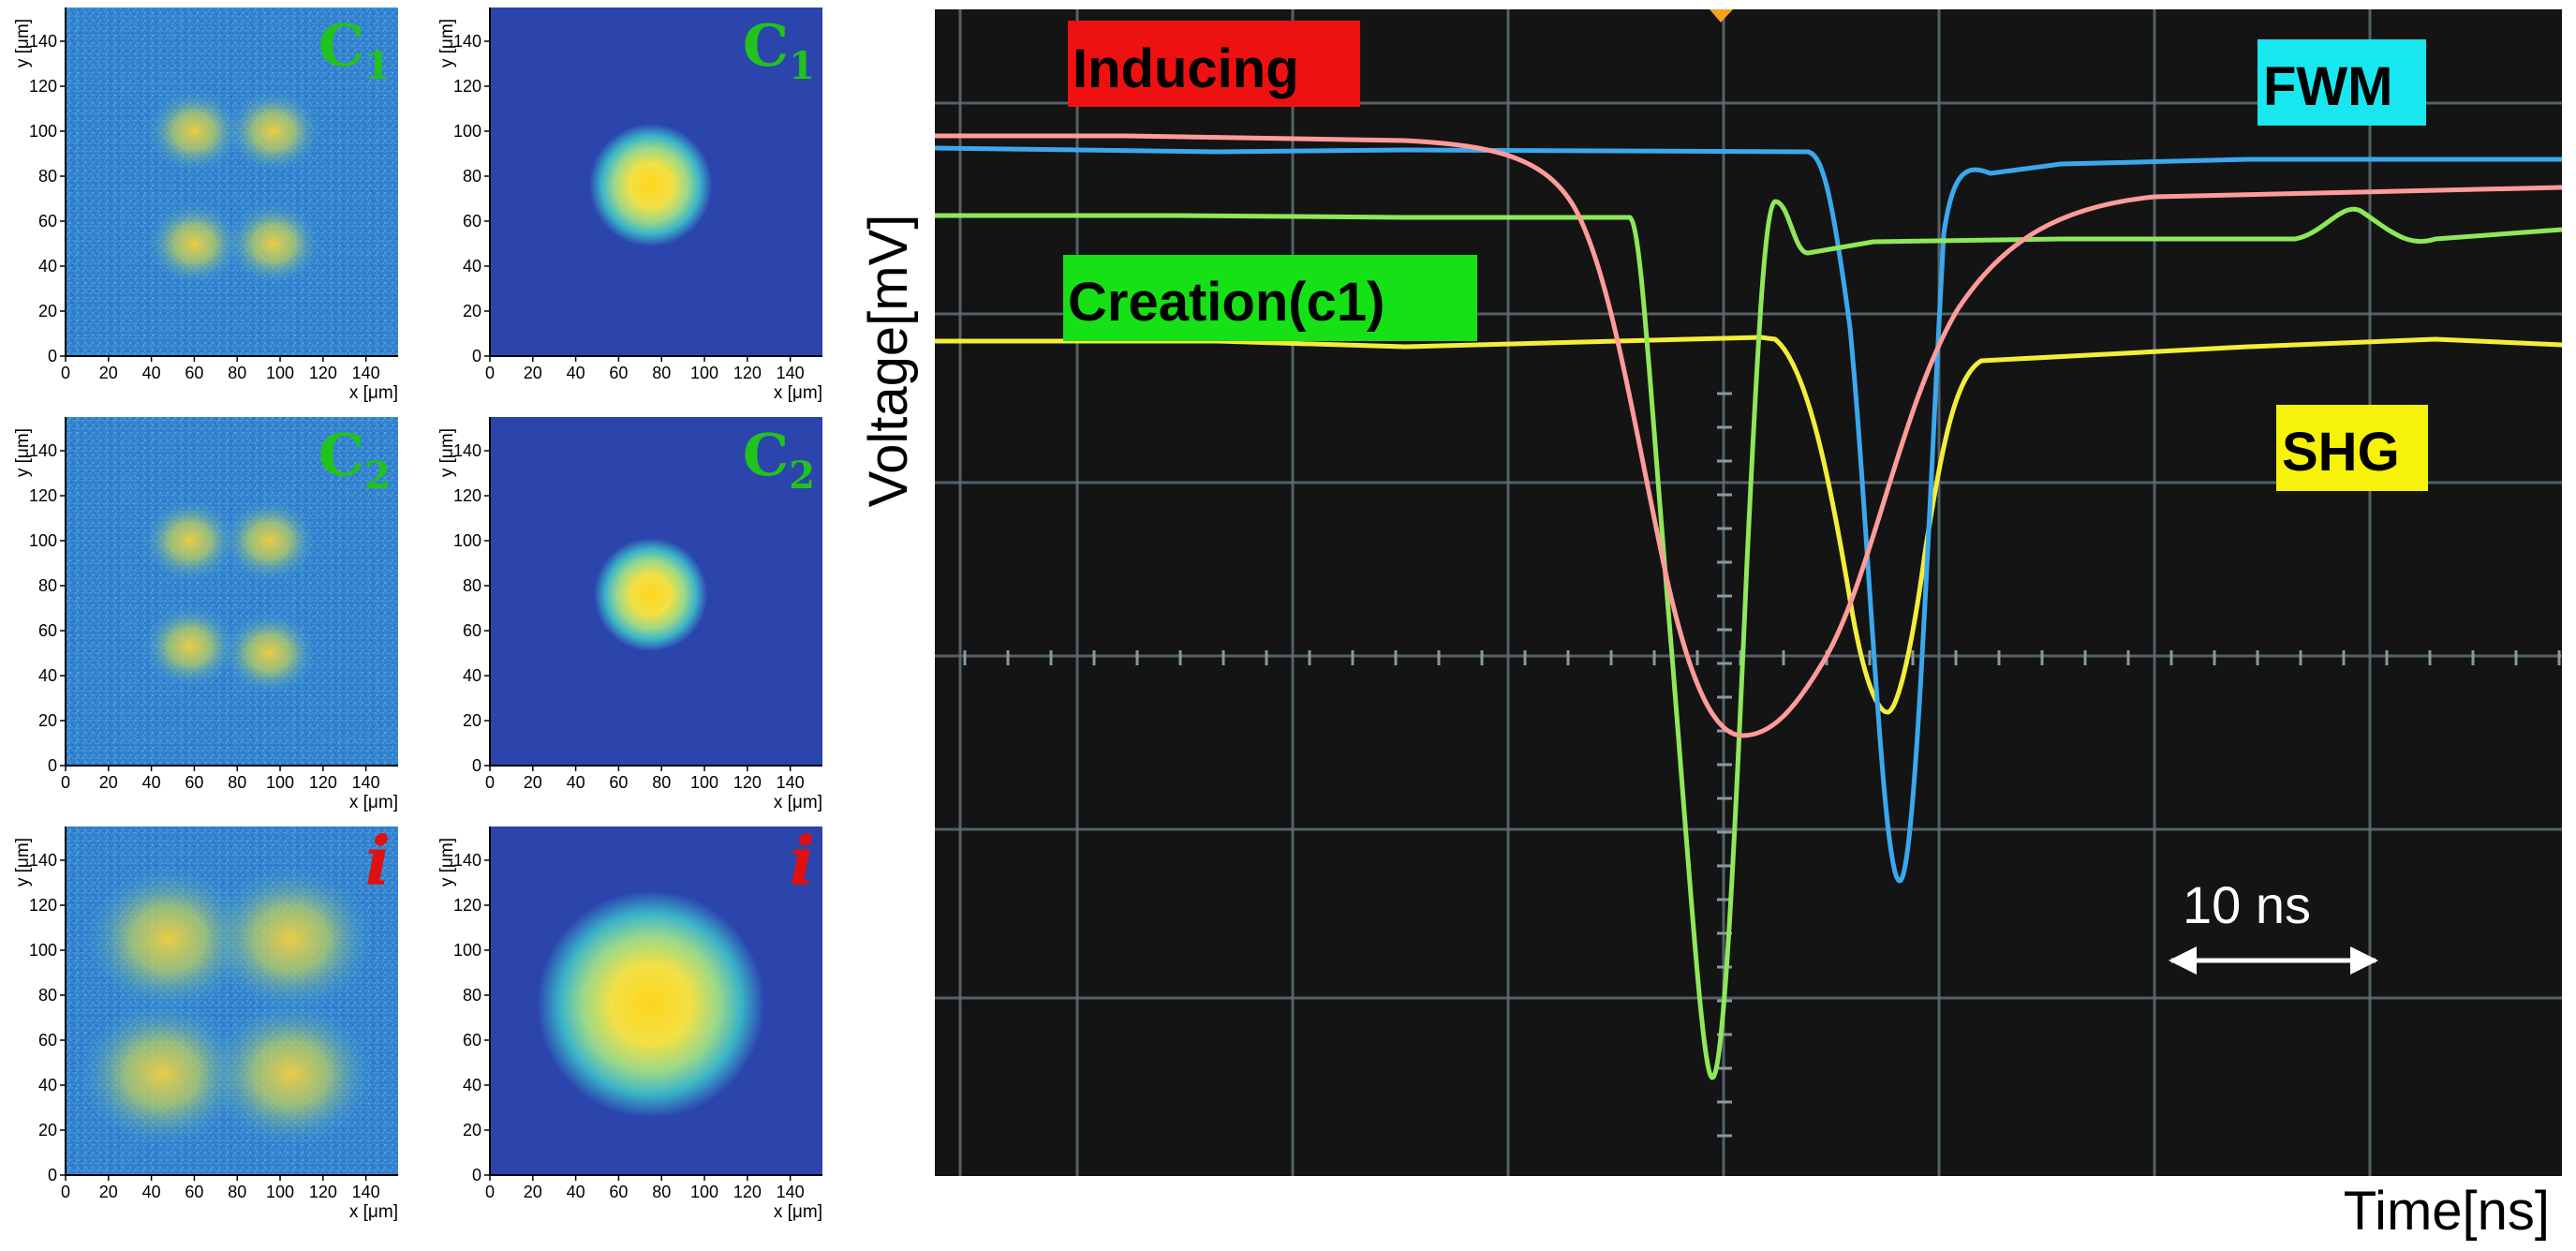  Describe the element at coordinates (889, 362) in the screenshot. I see `scope-ylabel: Voltage[mV]` at that location.